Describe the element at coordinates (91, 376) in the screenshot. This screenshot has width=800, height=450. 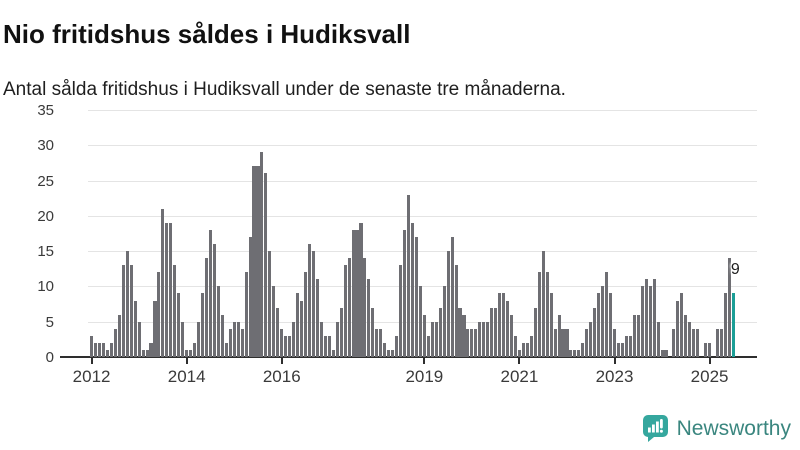
I see `x-axis-tick-label: 2012` at that location.